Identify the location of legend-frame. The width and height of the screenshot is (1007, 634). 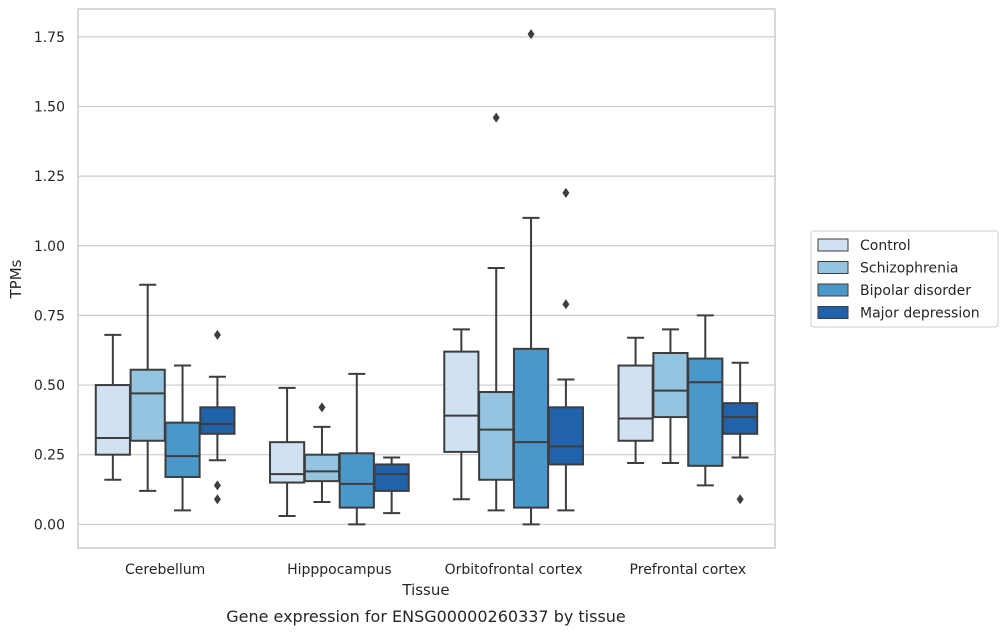
(904, 279).